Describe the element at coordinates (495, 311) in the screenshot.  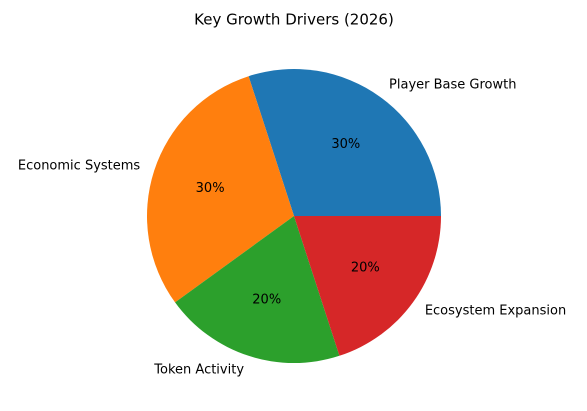
I see `slice-label: Ecosystem Expansion` at that location.